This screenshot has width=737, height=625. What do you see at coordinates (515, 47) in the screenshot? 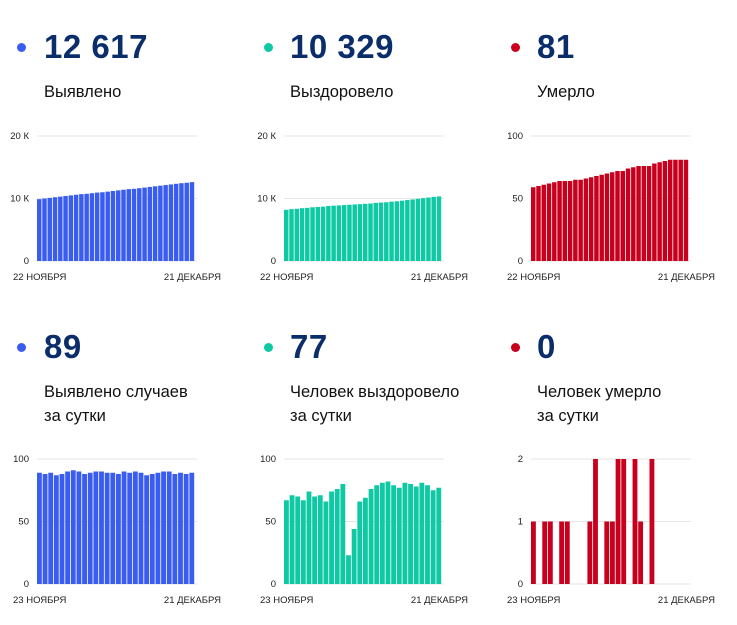
I see `bullet-dot` at bounding box center [515, 47].